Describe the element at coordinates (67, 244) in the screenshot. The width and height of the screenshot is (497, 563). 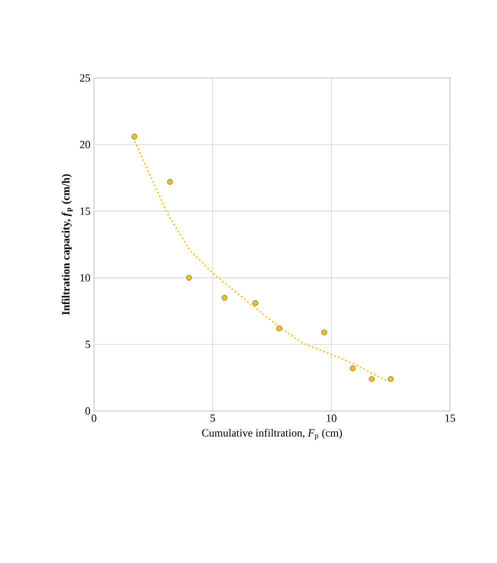
I see `y-axis-title: Infiltration capacity, f$_{p}$ (cm/h)` at that location.